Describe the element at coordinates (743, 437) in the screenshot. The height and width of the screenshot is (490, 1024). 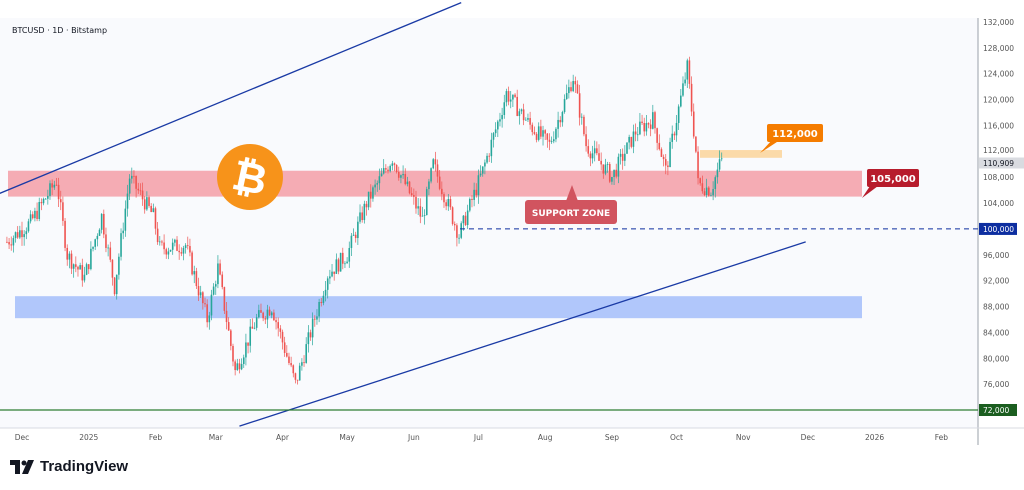
I see `time-tick: Nov` at that location.